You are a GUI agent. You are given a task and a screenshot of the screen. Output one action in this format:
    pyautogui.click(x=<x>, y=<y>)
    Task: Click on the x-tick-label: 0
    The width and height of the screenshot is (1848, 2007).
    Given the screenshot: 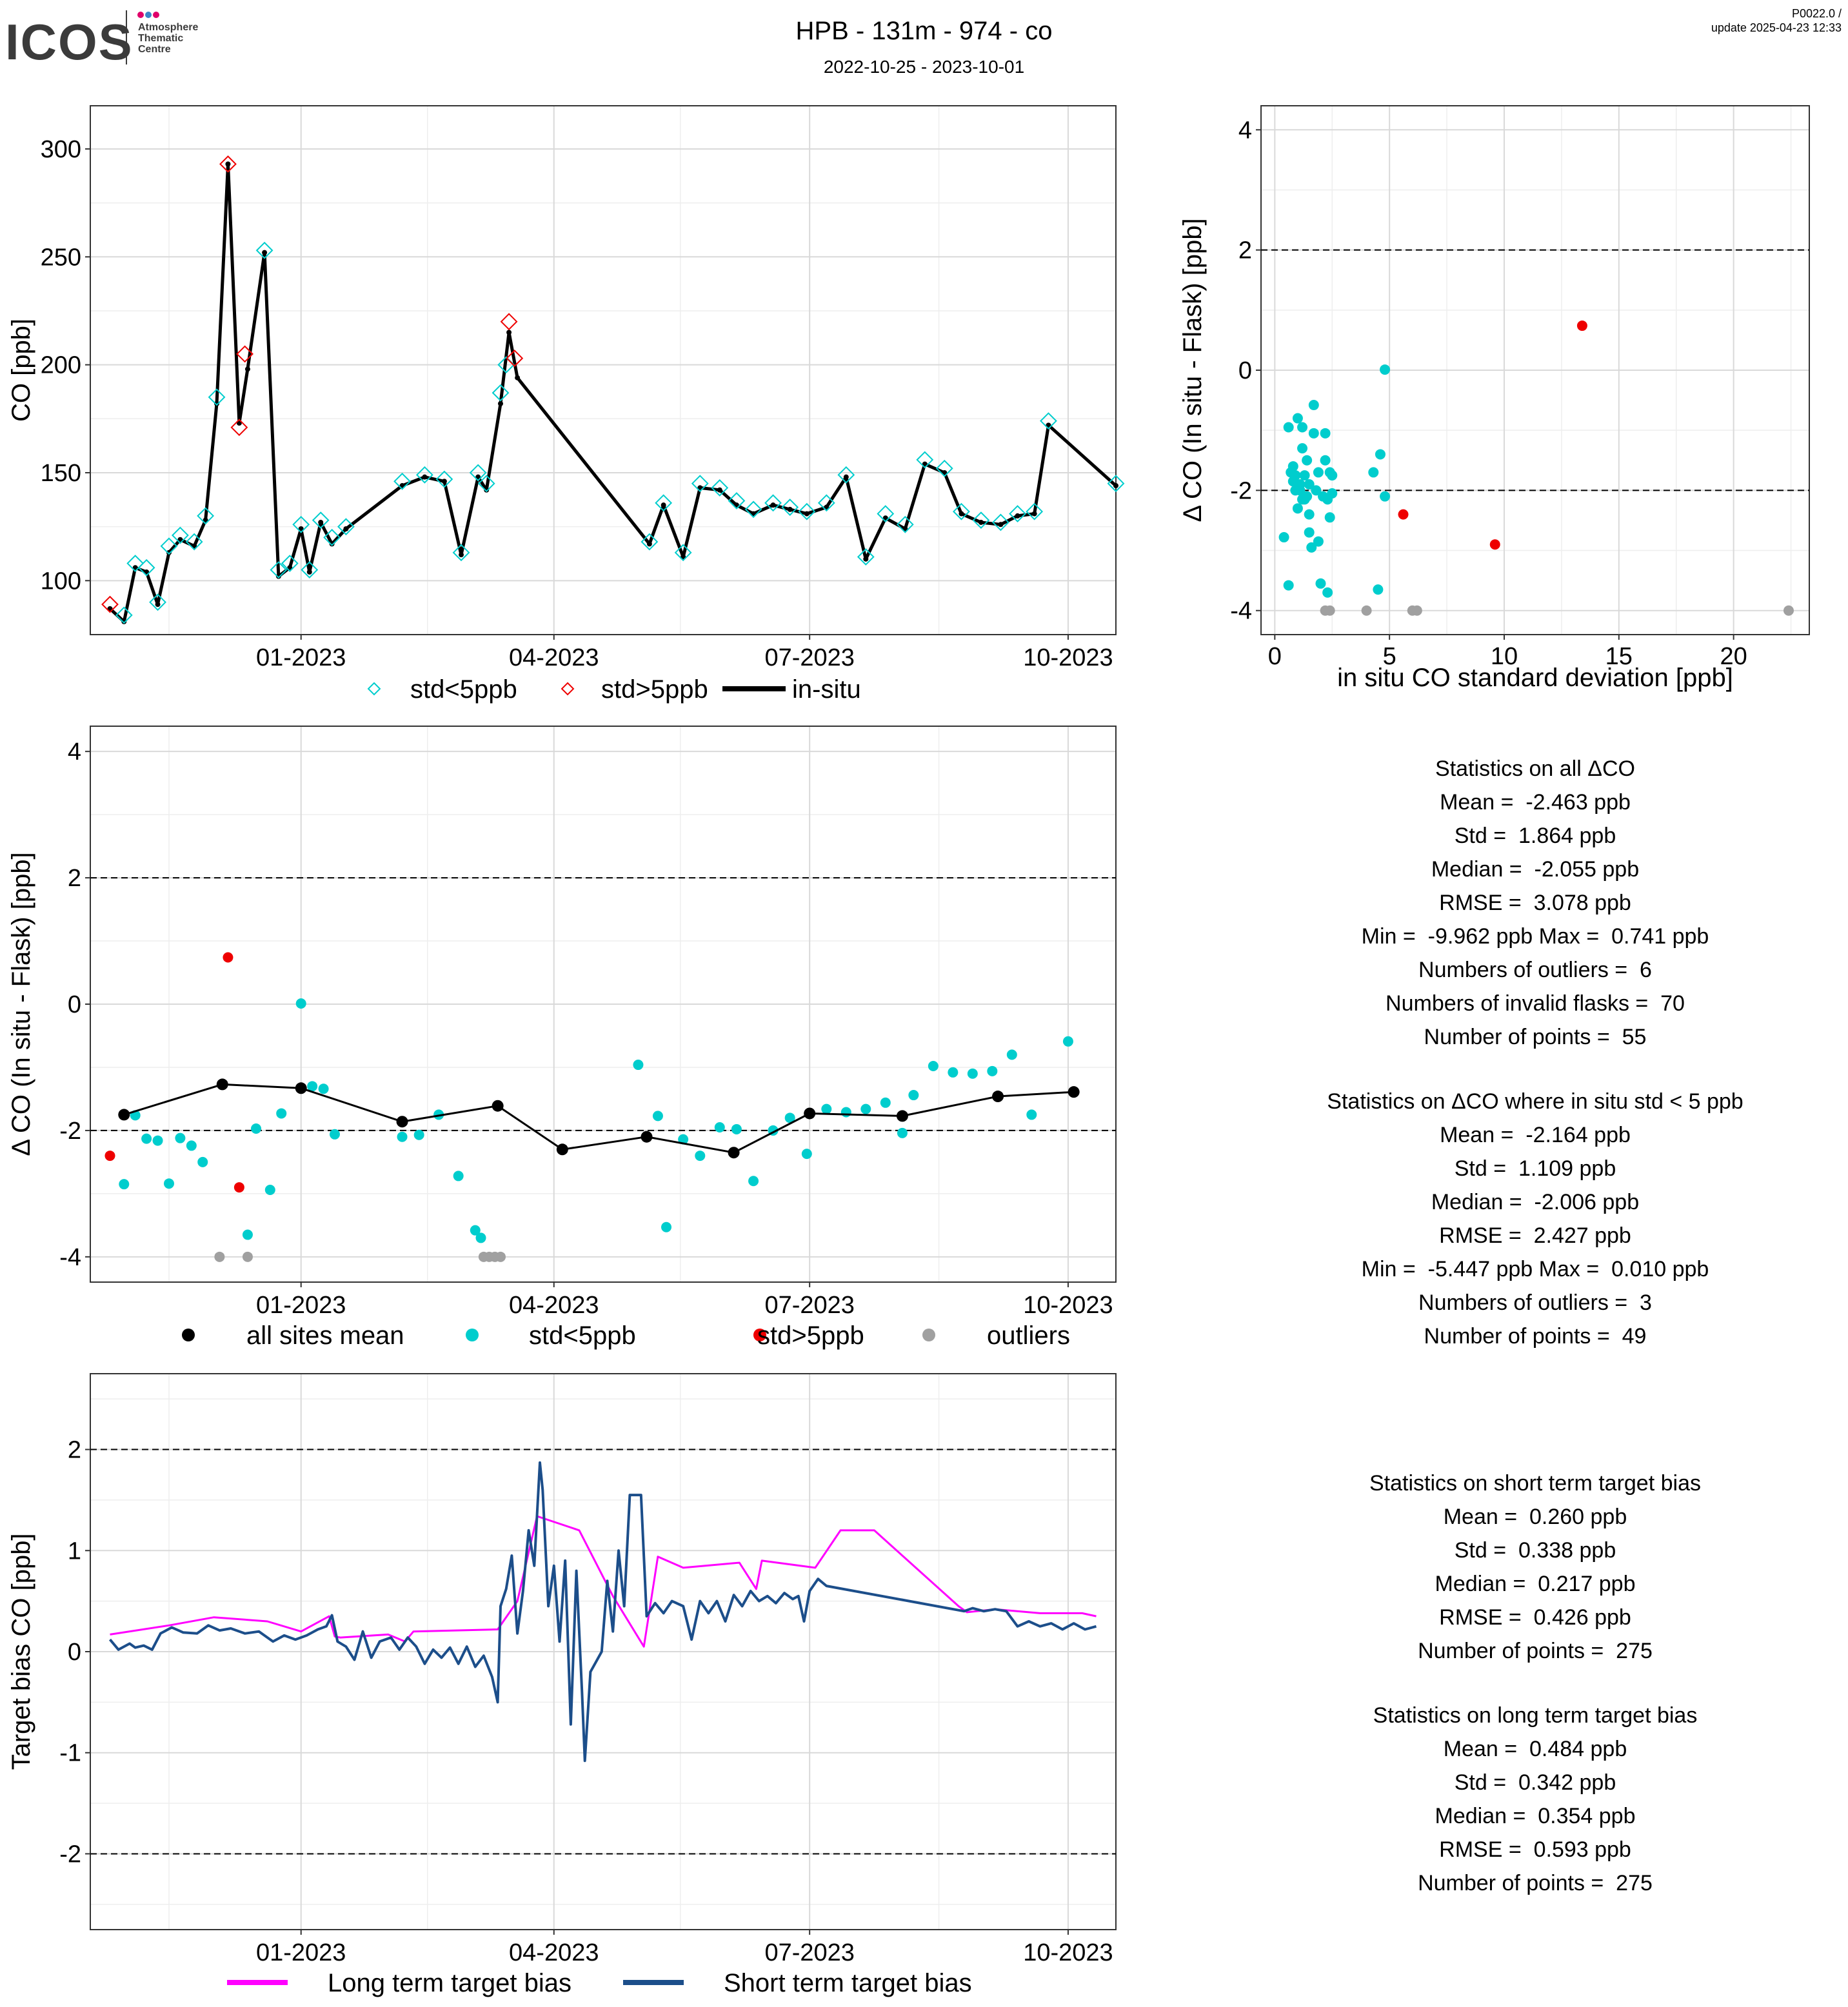 What is the action you would take?
    pyautogui.click(x=1275, y=656)
    